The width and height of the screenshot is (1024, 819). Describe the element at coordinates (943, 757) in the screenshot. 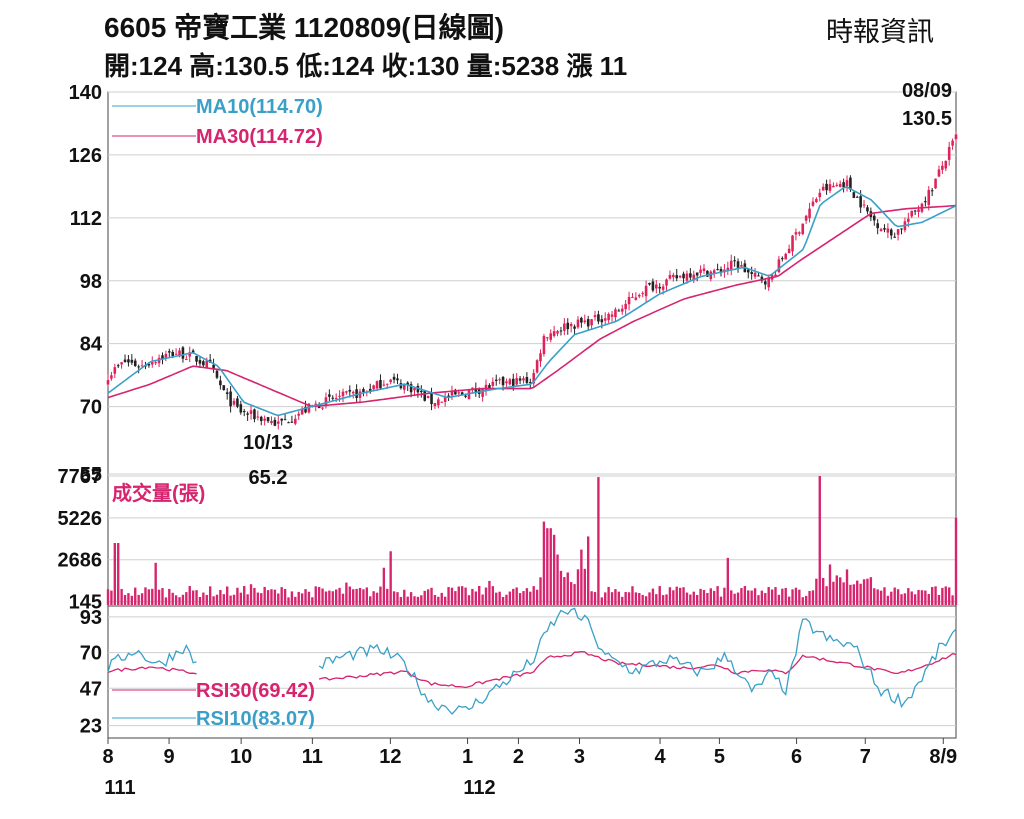

I see `x-tick-label: 8/9` at that location.